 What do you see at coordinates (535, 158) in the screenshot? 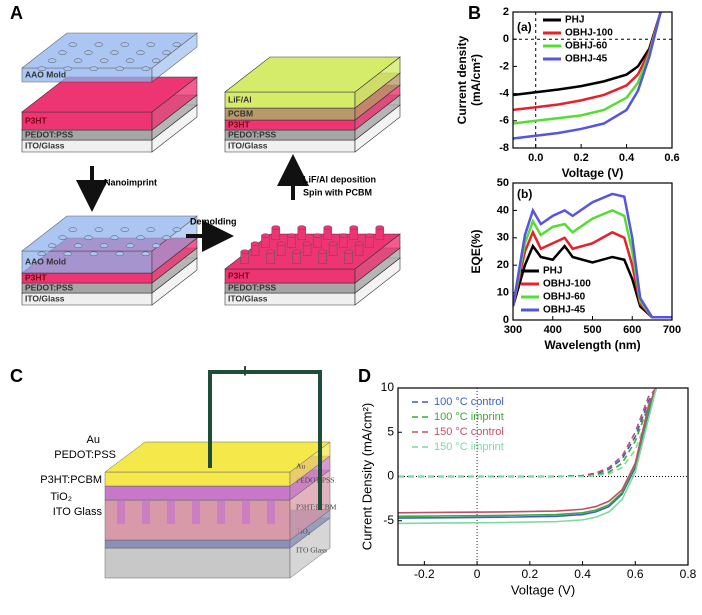
I see `x-tick-label: 0.0` at bounding box center [535, 158].